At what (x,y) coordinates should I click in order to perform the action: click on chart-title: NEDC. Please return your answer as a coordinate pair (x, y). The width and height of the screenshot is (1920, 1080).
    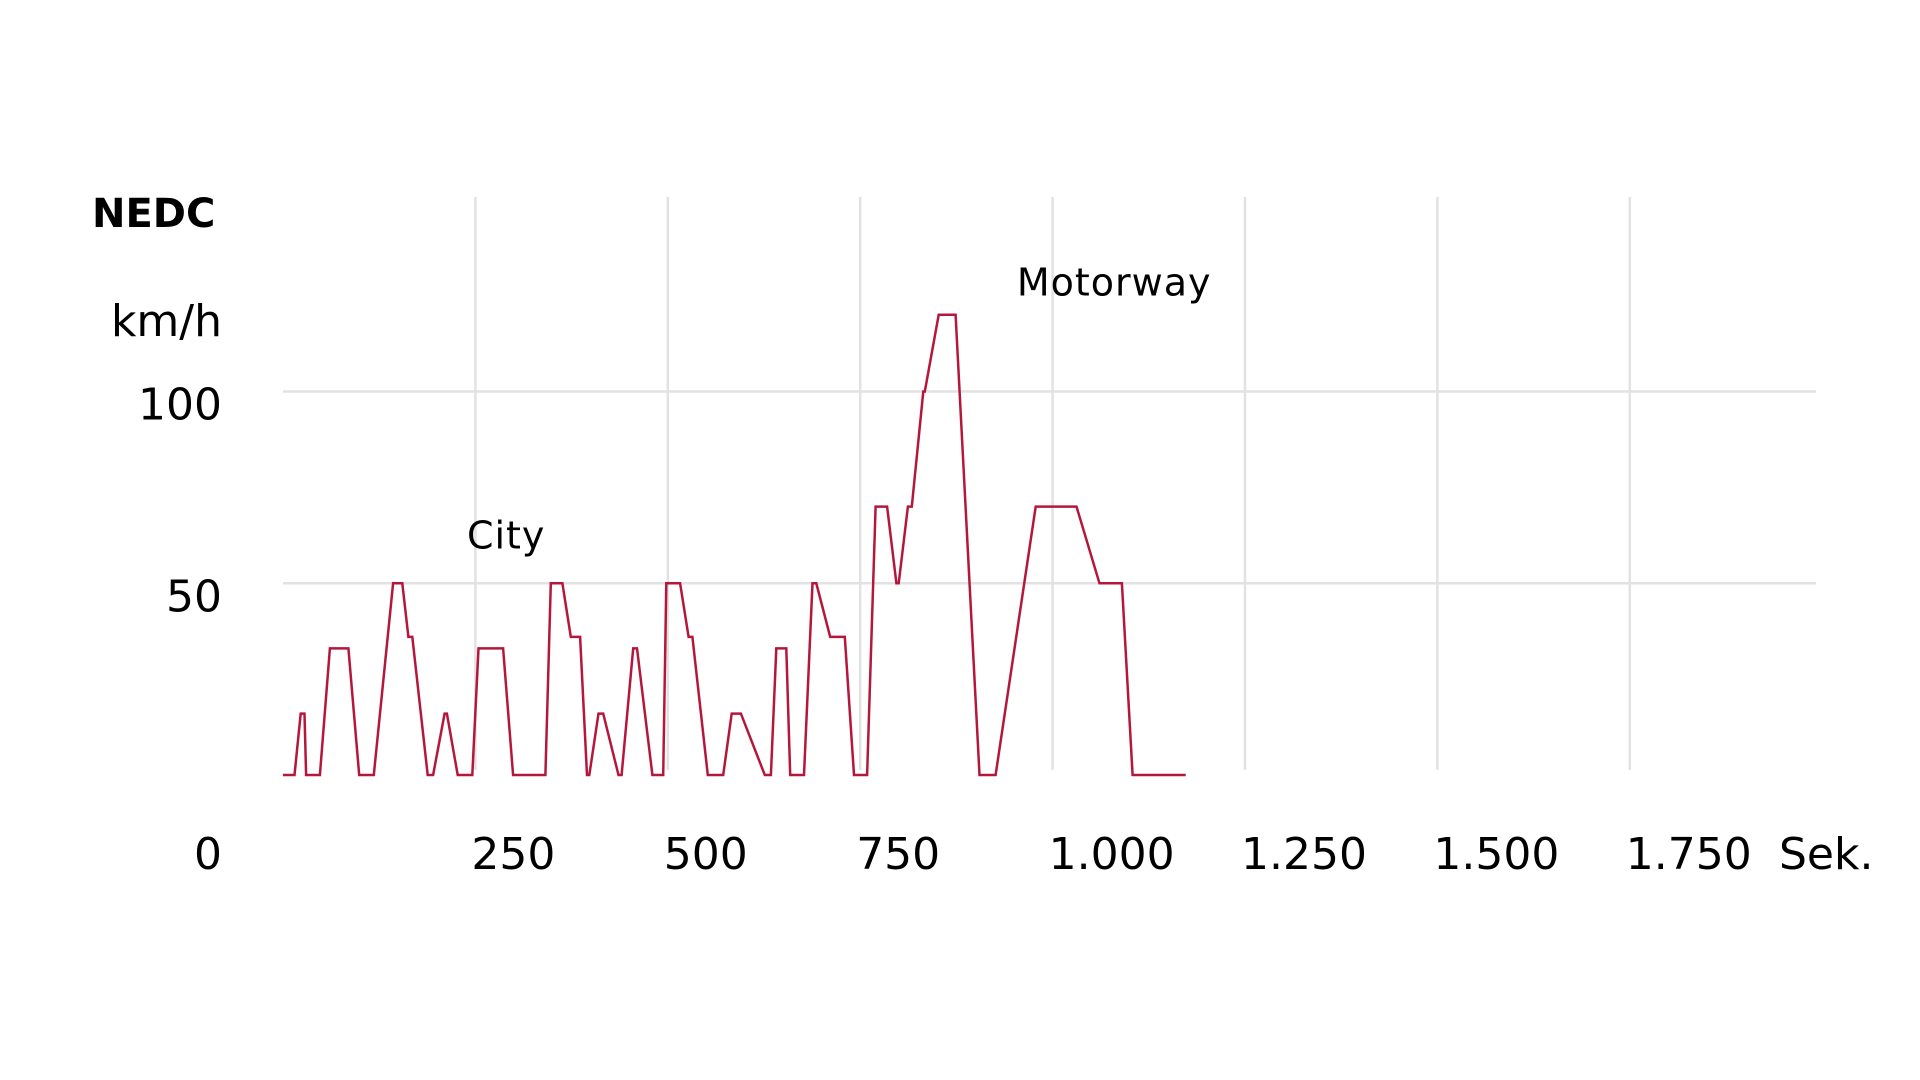
    Looking at the image, I should click on (153, 214).